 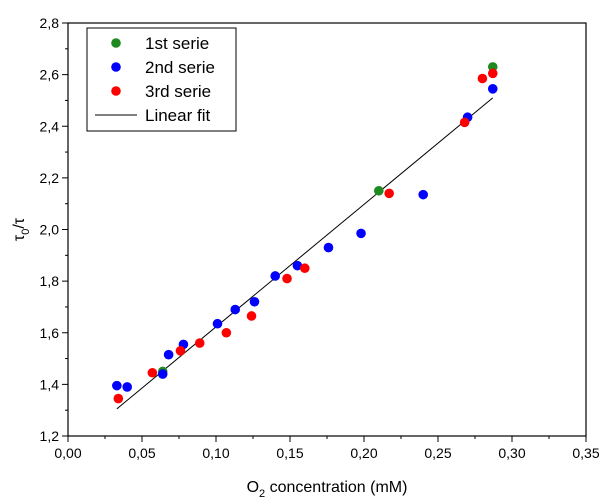 I want to click on y-tick-labels: 1,2 1,4 1,6 1,8 2,0 2,2 2,4 2,6 2,8, so click(x=50, y=229).